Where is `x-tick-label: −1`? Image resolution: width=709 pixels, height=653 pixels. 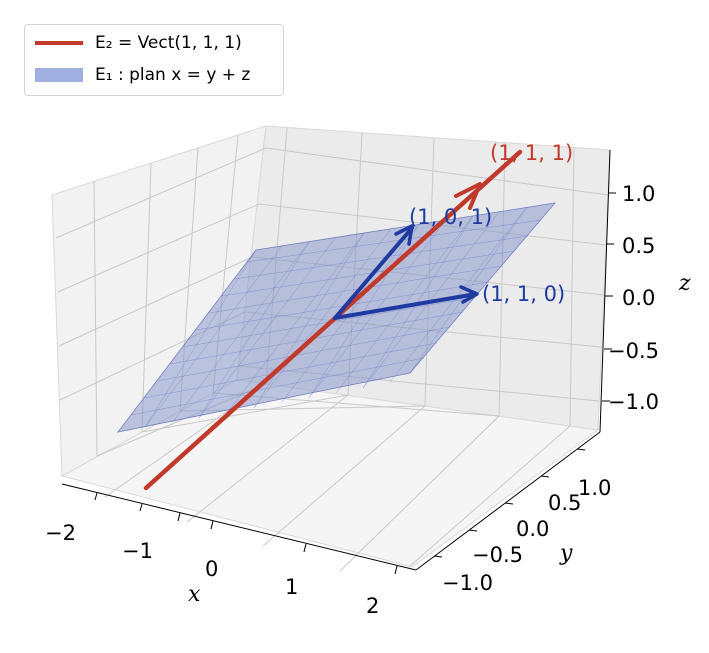
x-tick-label: −1 is located at coordinates (137, 551).